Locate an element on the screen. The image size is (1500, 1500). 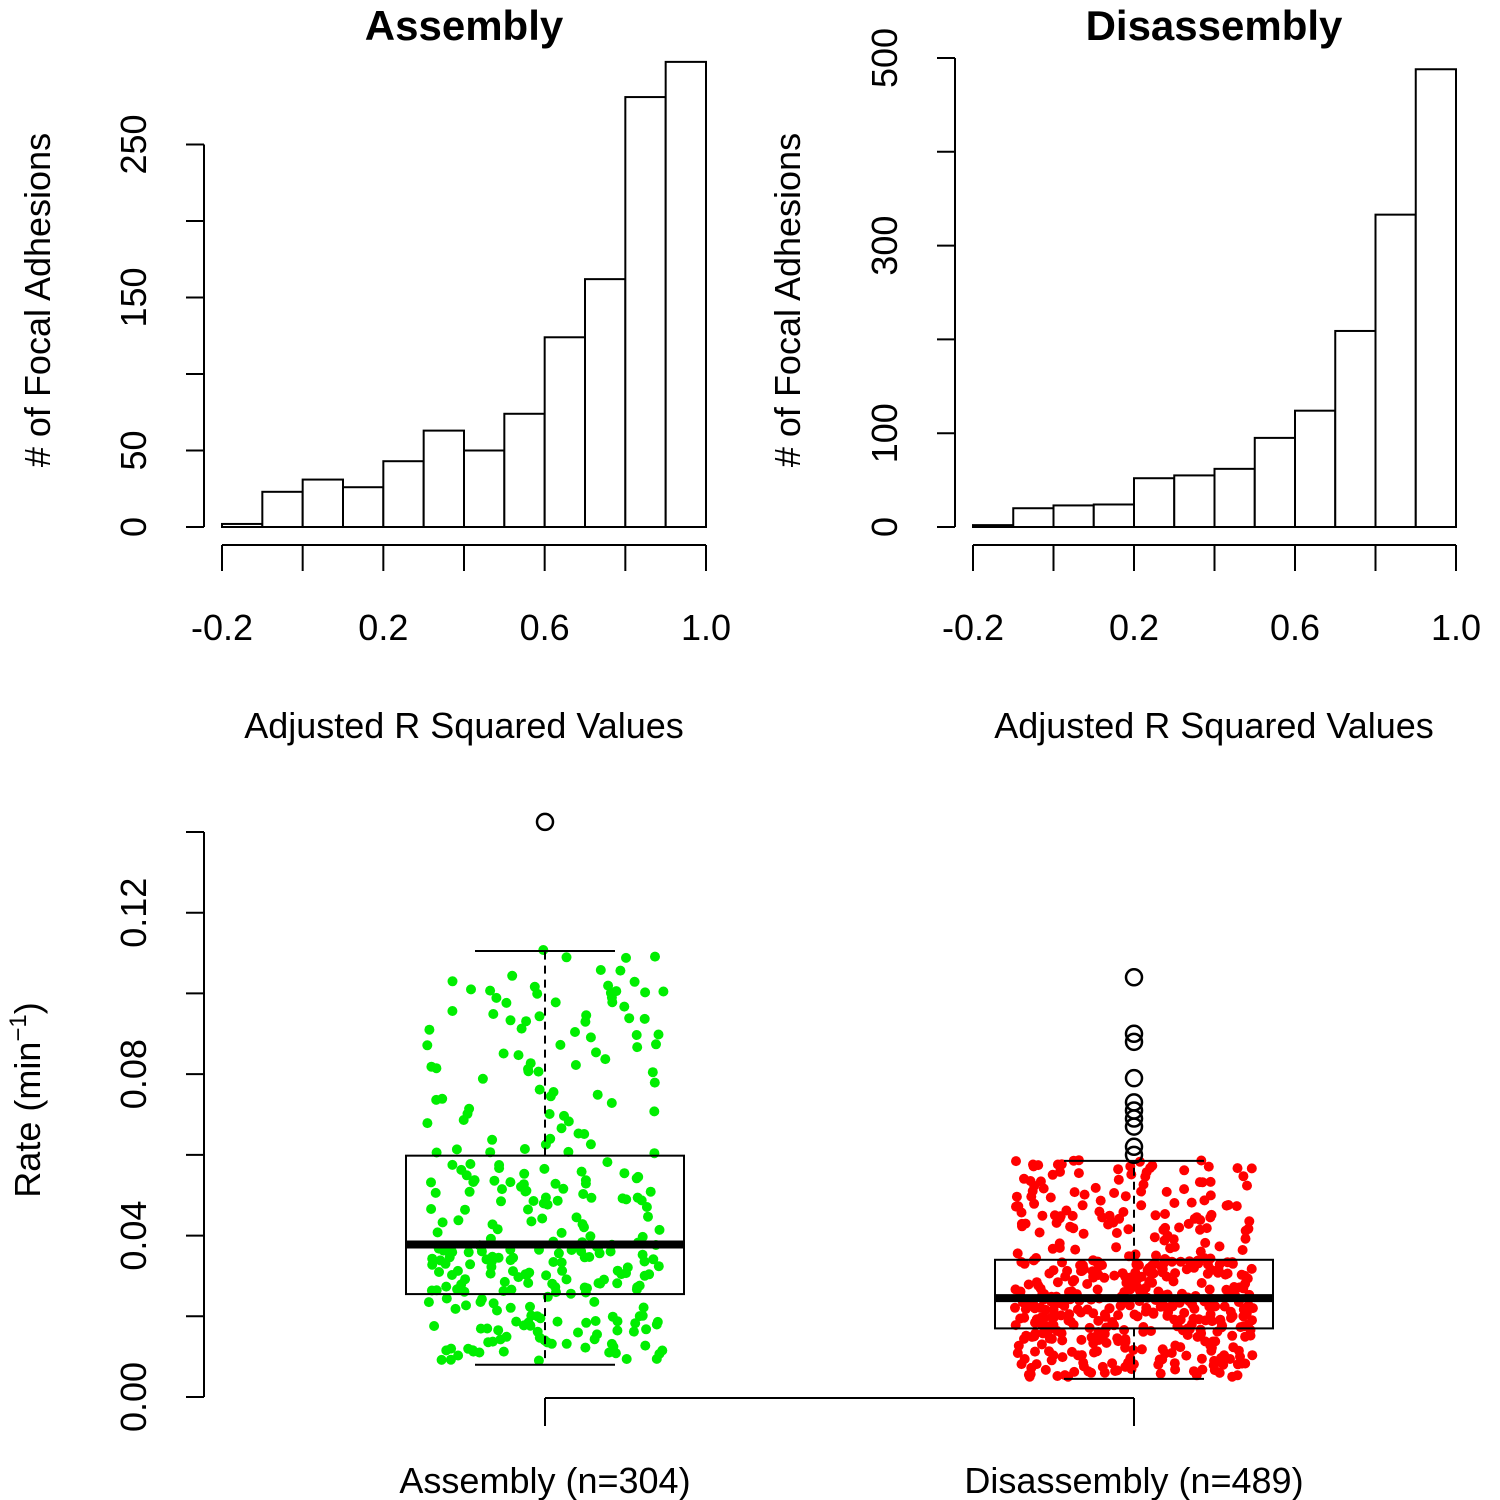
assembly-histogram-x-tick-label: 1.0 is located at coordinates (706, 627).